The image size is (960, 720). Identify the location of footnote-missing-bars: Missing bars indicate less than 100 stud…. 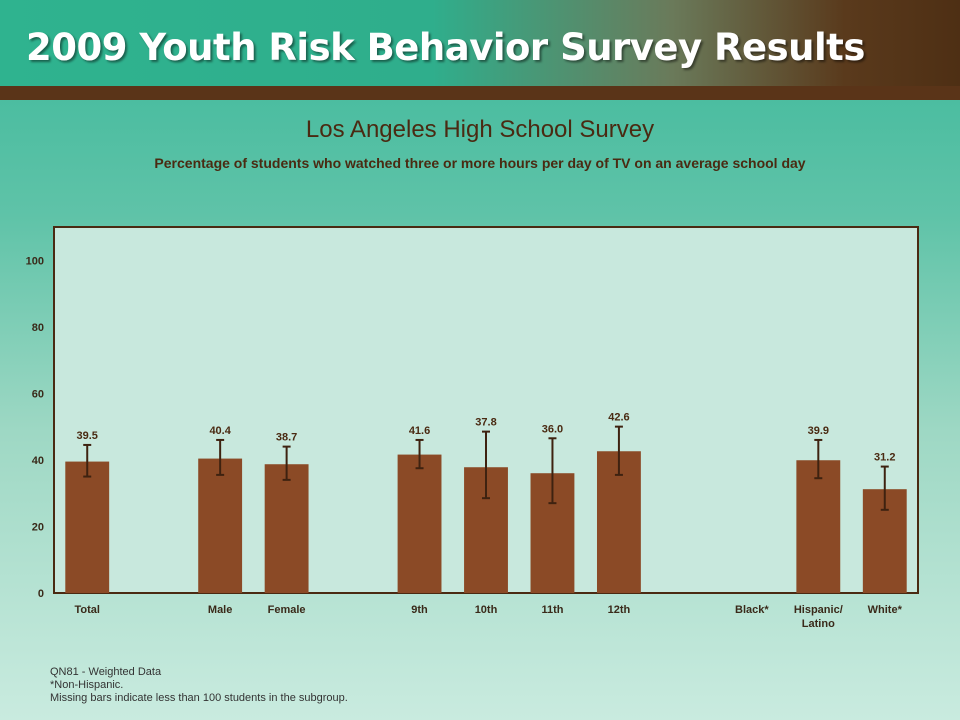
(199, 698).